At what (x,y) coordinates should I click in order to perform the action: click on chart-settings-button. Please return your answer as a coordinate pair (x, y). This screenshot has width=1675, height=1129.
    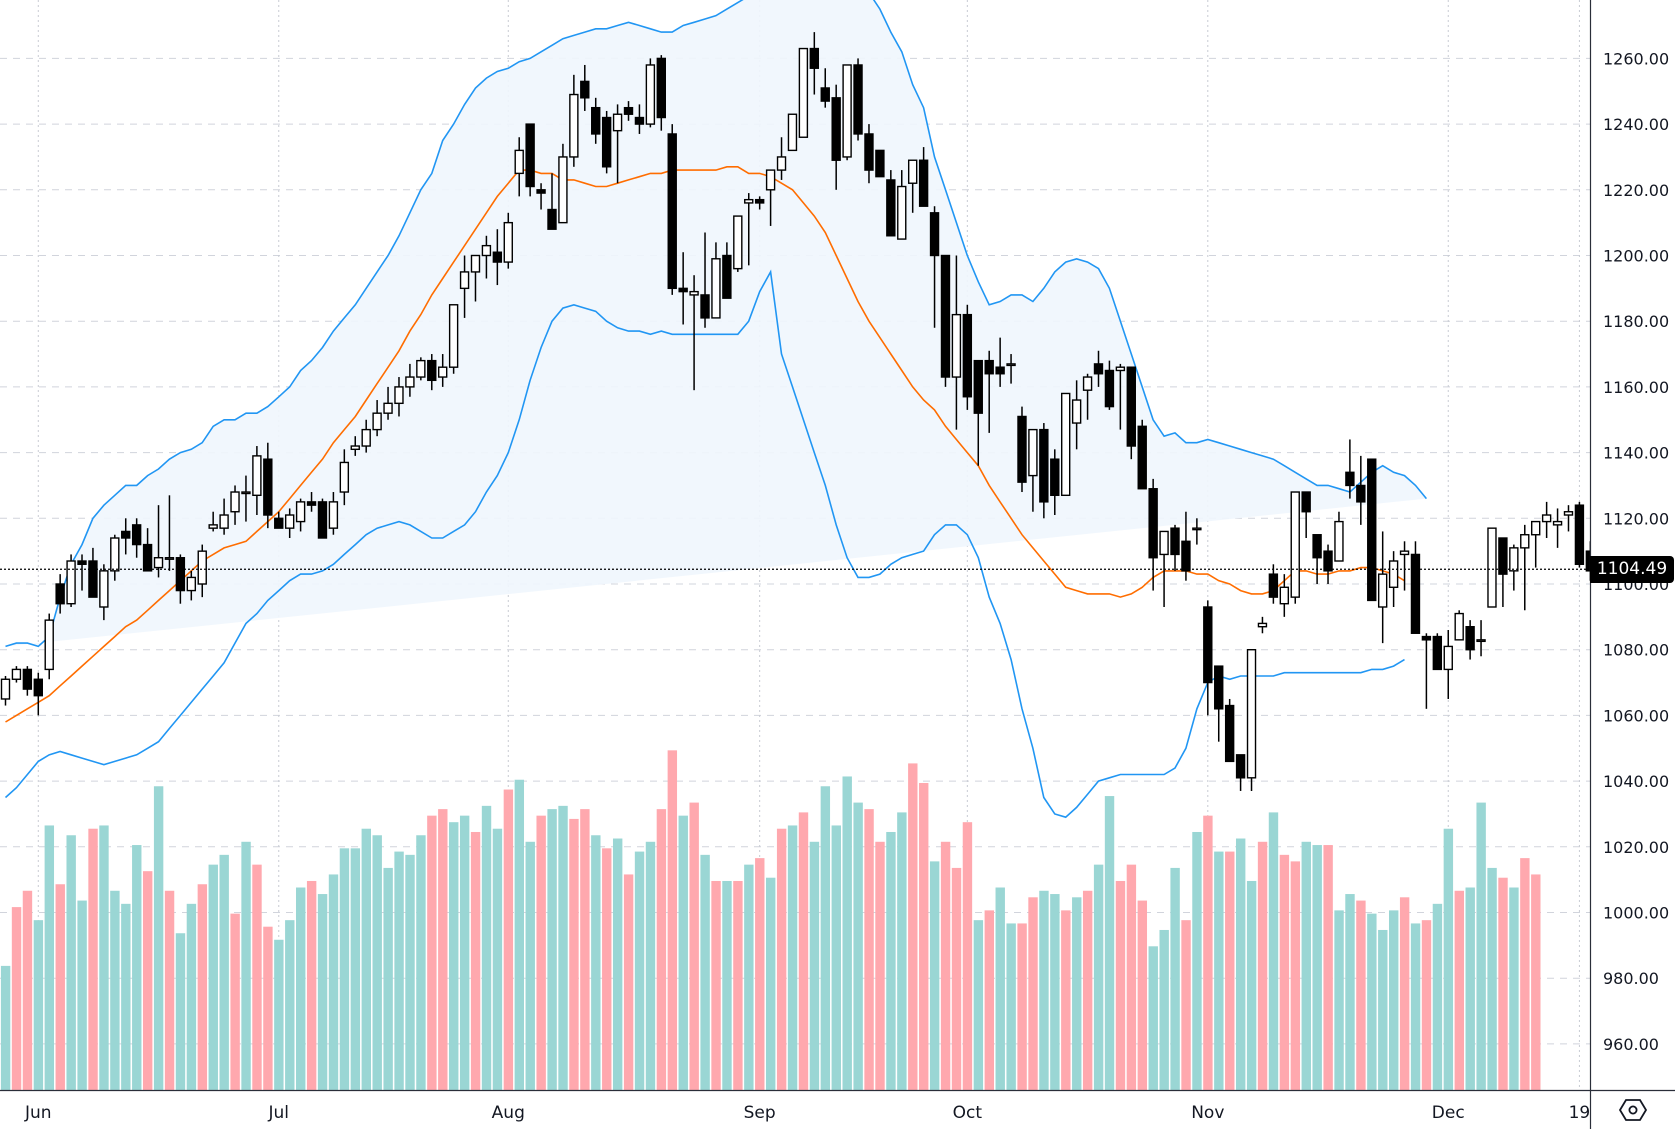
    Looking at the image, I should click on (1633, 1110).